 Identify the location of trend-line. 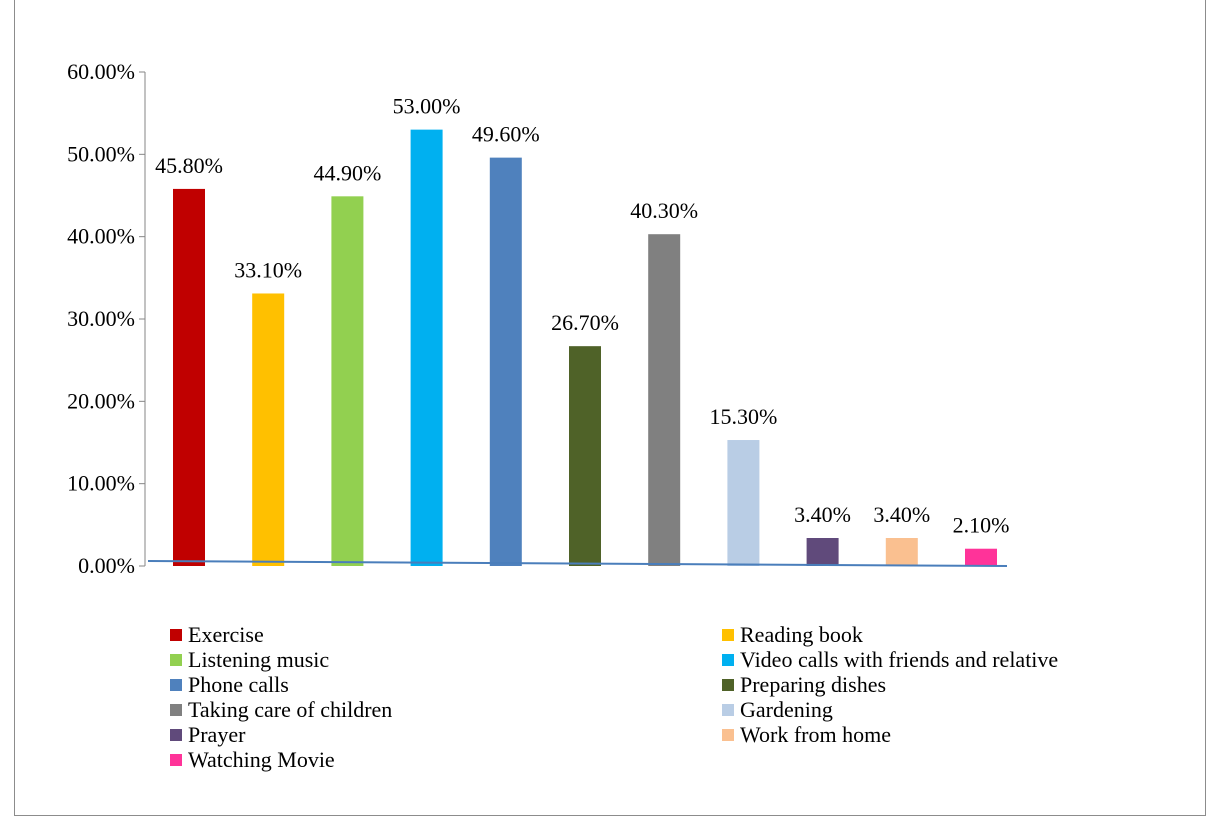
(577, 563).